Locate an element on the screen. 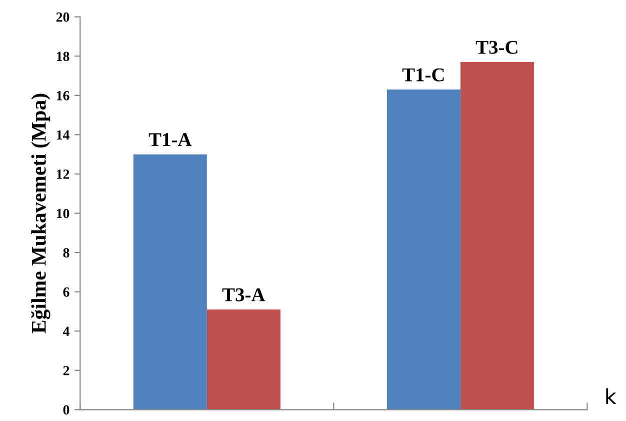  text: k is located at coordinates (611, 396).